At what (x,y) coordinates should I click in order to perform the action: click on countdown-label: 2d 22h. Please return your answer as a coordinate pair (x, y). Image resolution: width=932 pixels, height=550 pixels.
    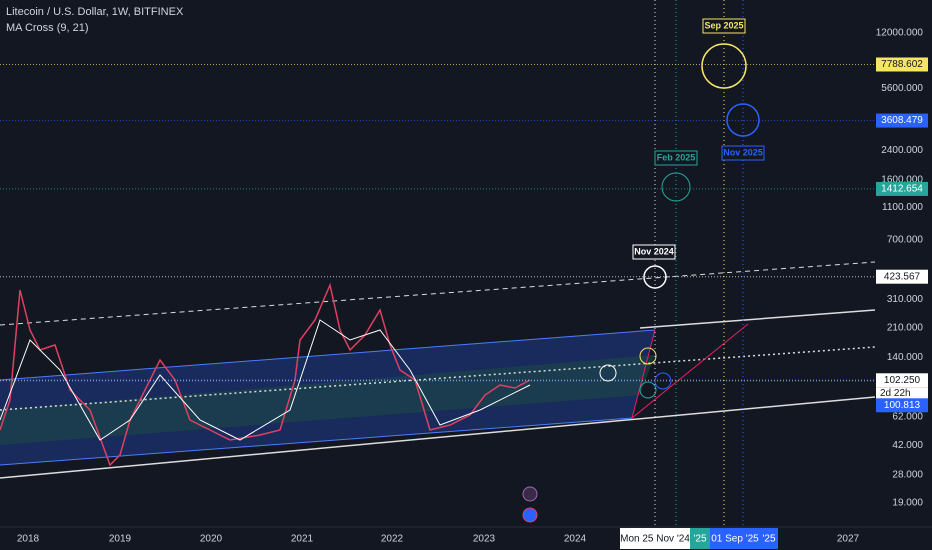
    Looking at the image, I should click on (895, 393).